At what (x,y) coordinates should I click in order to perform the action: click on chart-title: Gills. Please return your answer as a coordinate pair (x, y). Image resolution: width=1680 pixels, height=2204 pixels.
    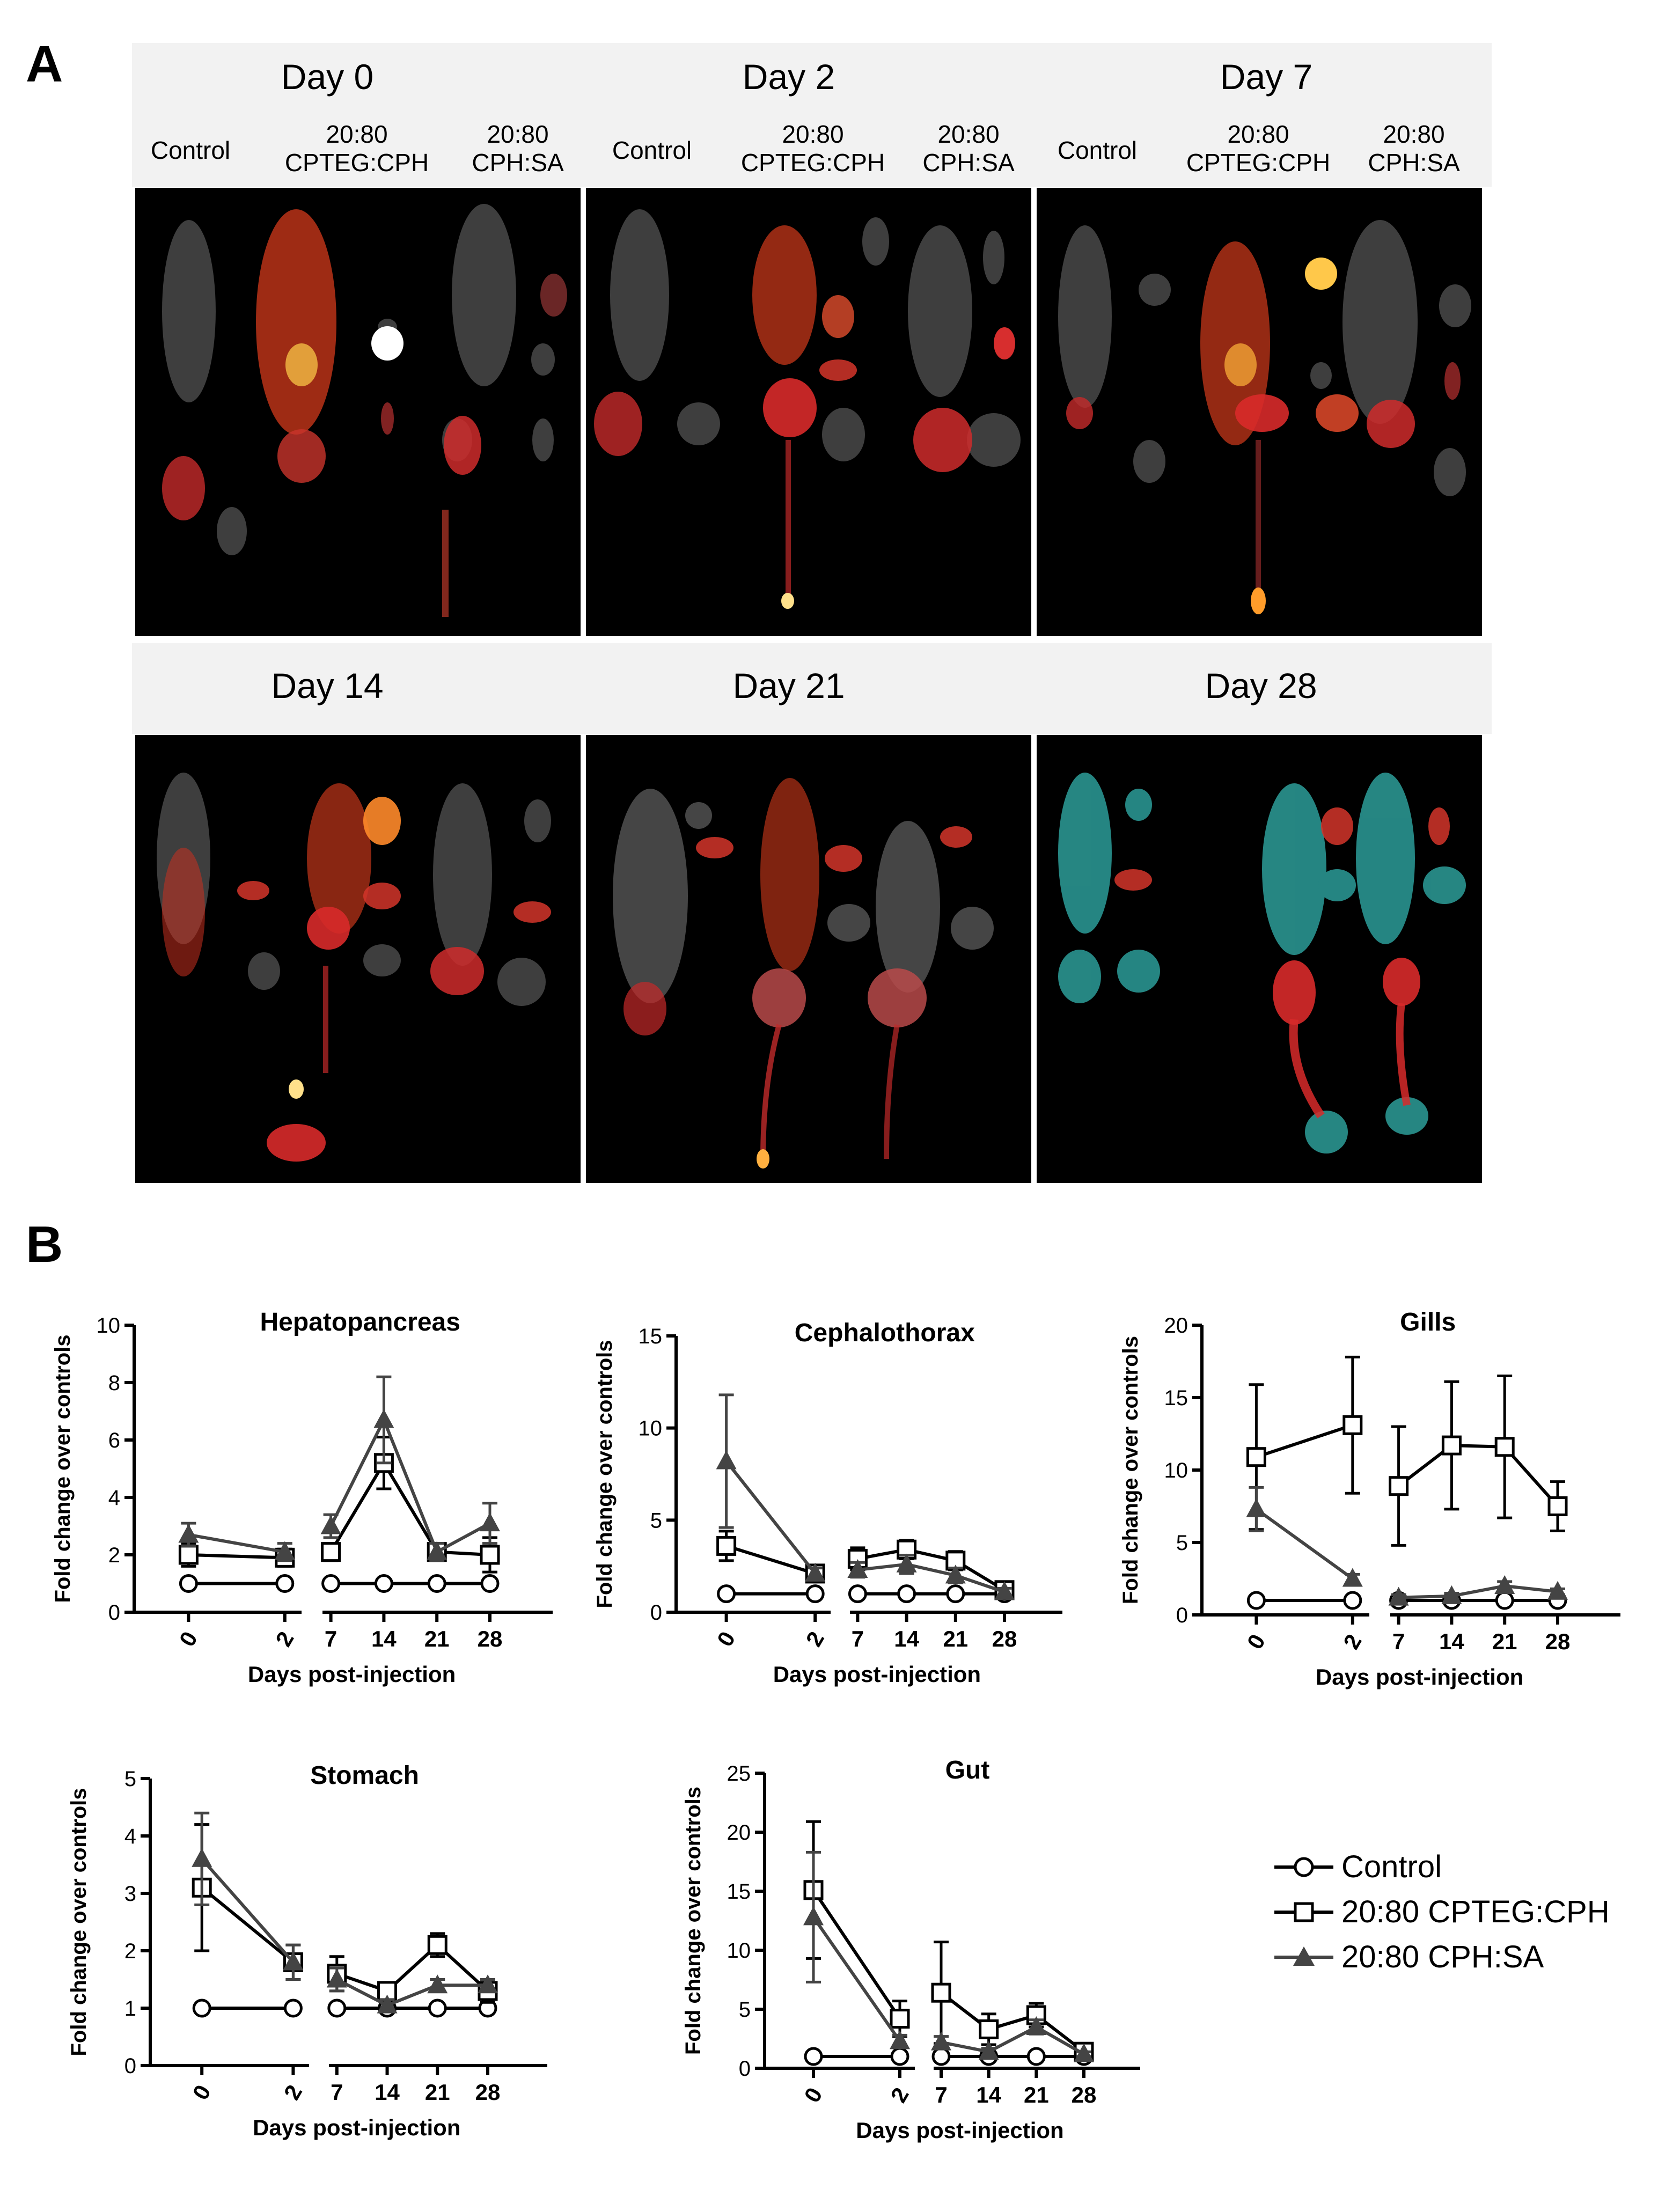
    Looking at the image, I should click on (1428, 1322).